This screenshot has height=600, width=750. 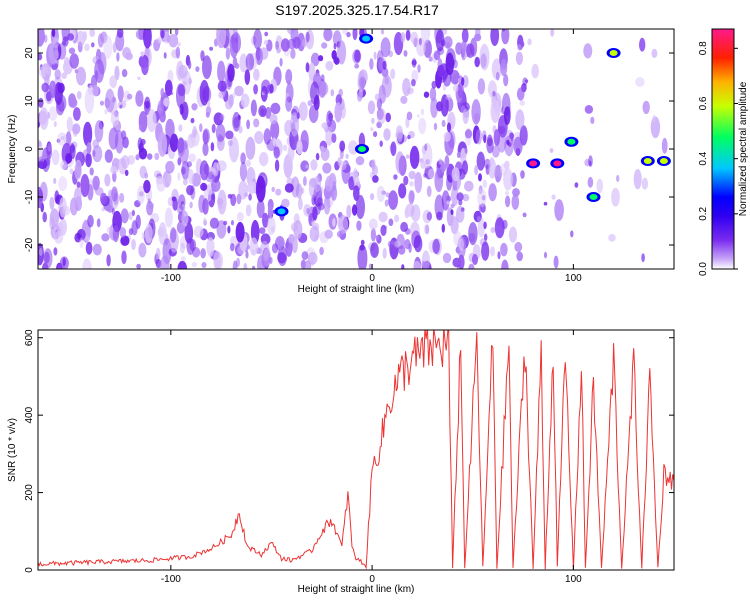 I want to click on figure-title: S197.2025.325.17.54.R17, so click(x=357, y=10).